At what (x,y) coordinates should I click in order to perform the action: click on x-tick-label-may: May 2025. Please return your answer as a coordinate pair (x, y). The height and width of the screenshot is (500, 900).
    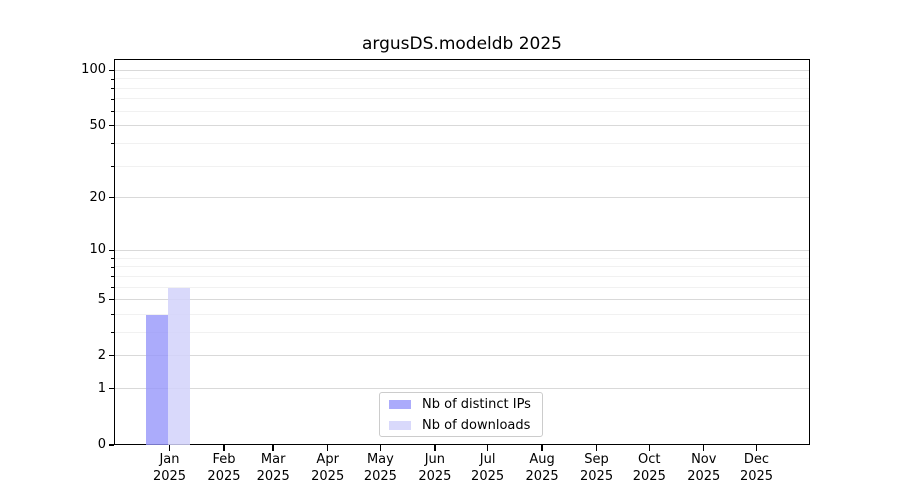
    Looking at the image, I should click on (380, 468).